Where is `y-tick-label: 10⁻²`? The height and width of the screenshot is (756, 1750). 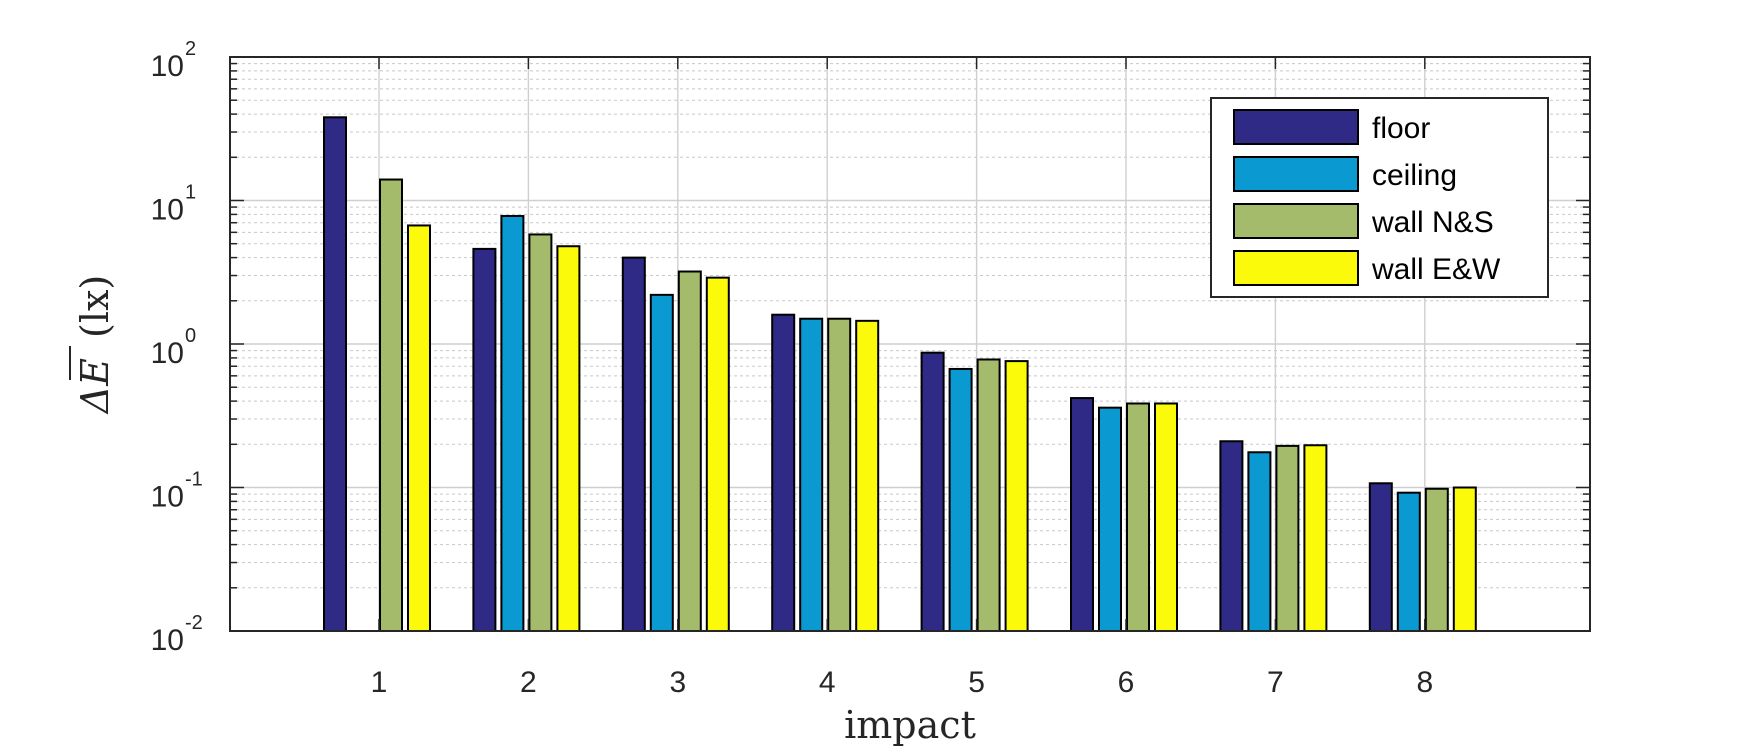
y-tick-label: 10⁻² is located at coordinates (177, 634).